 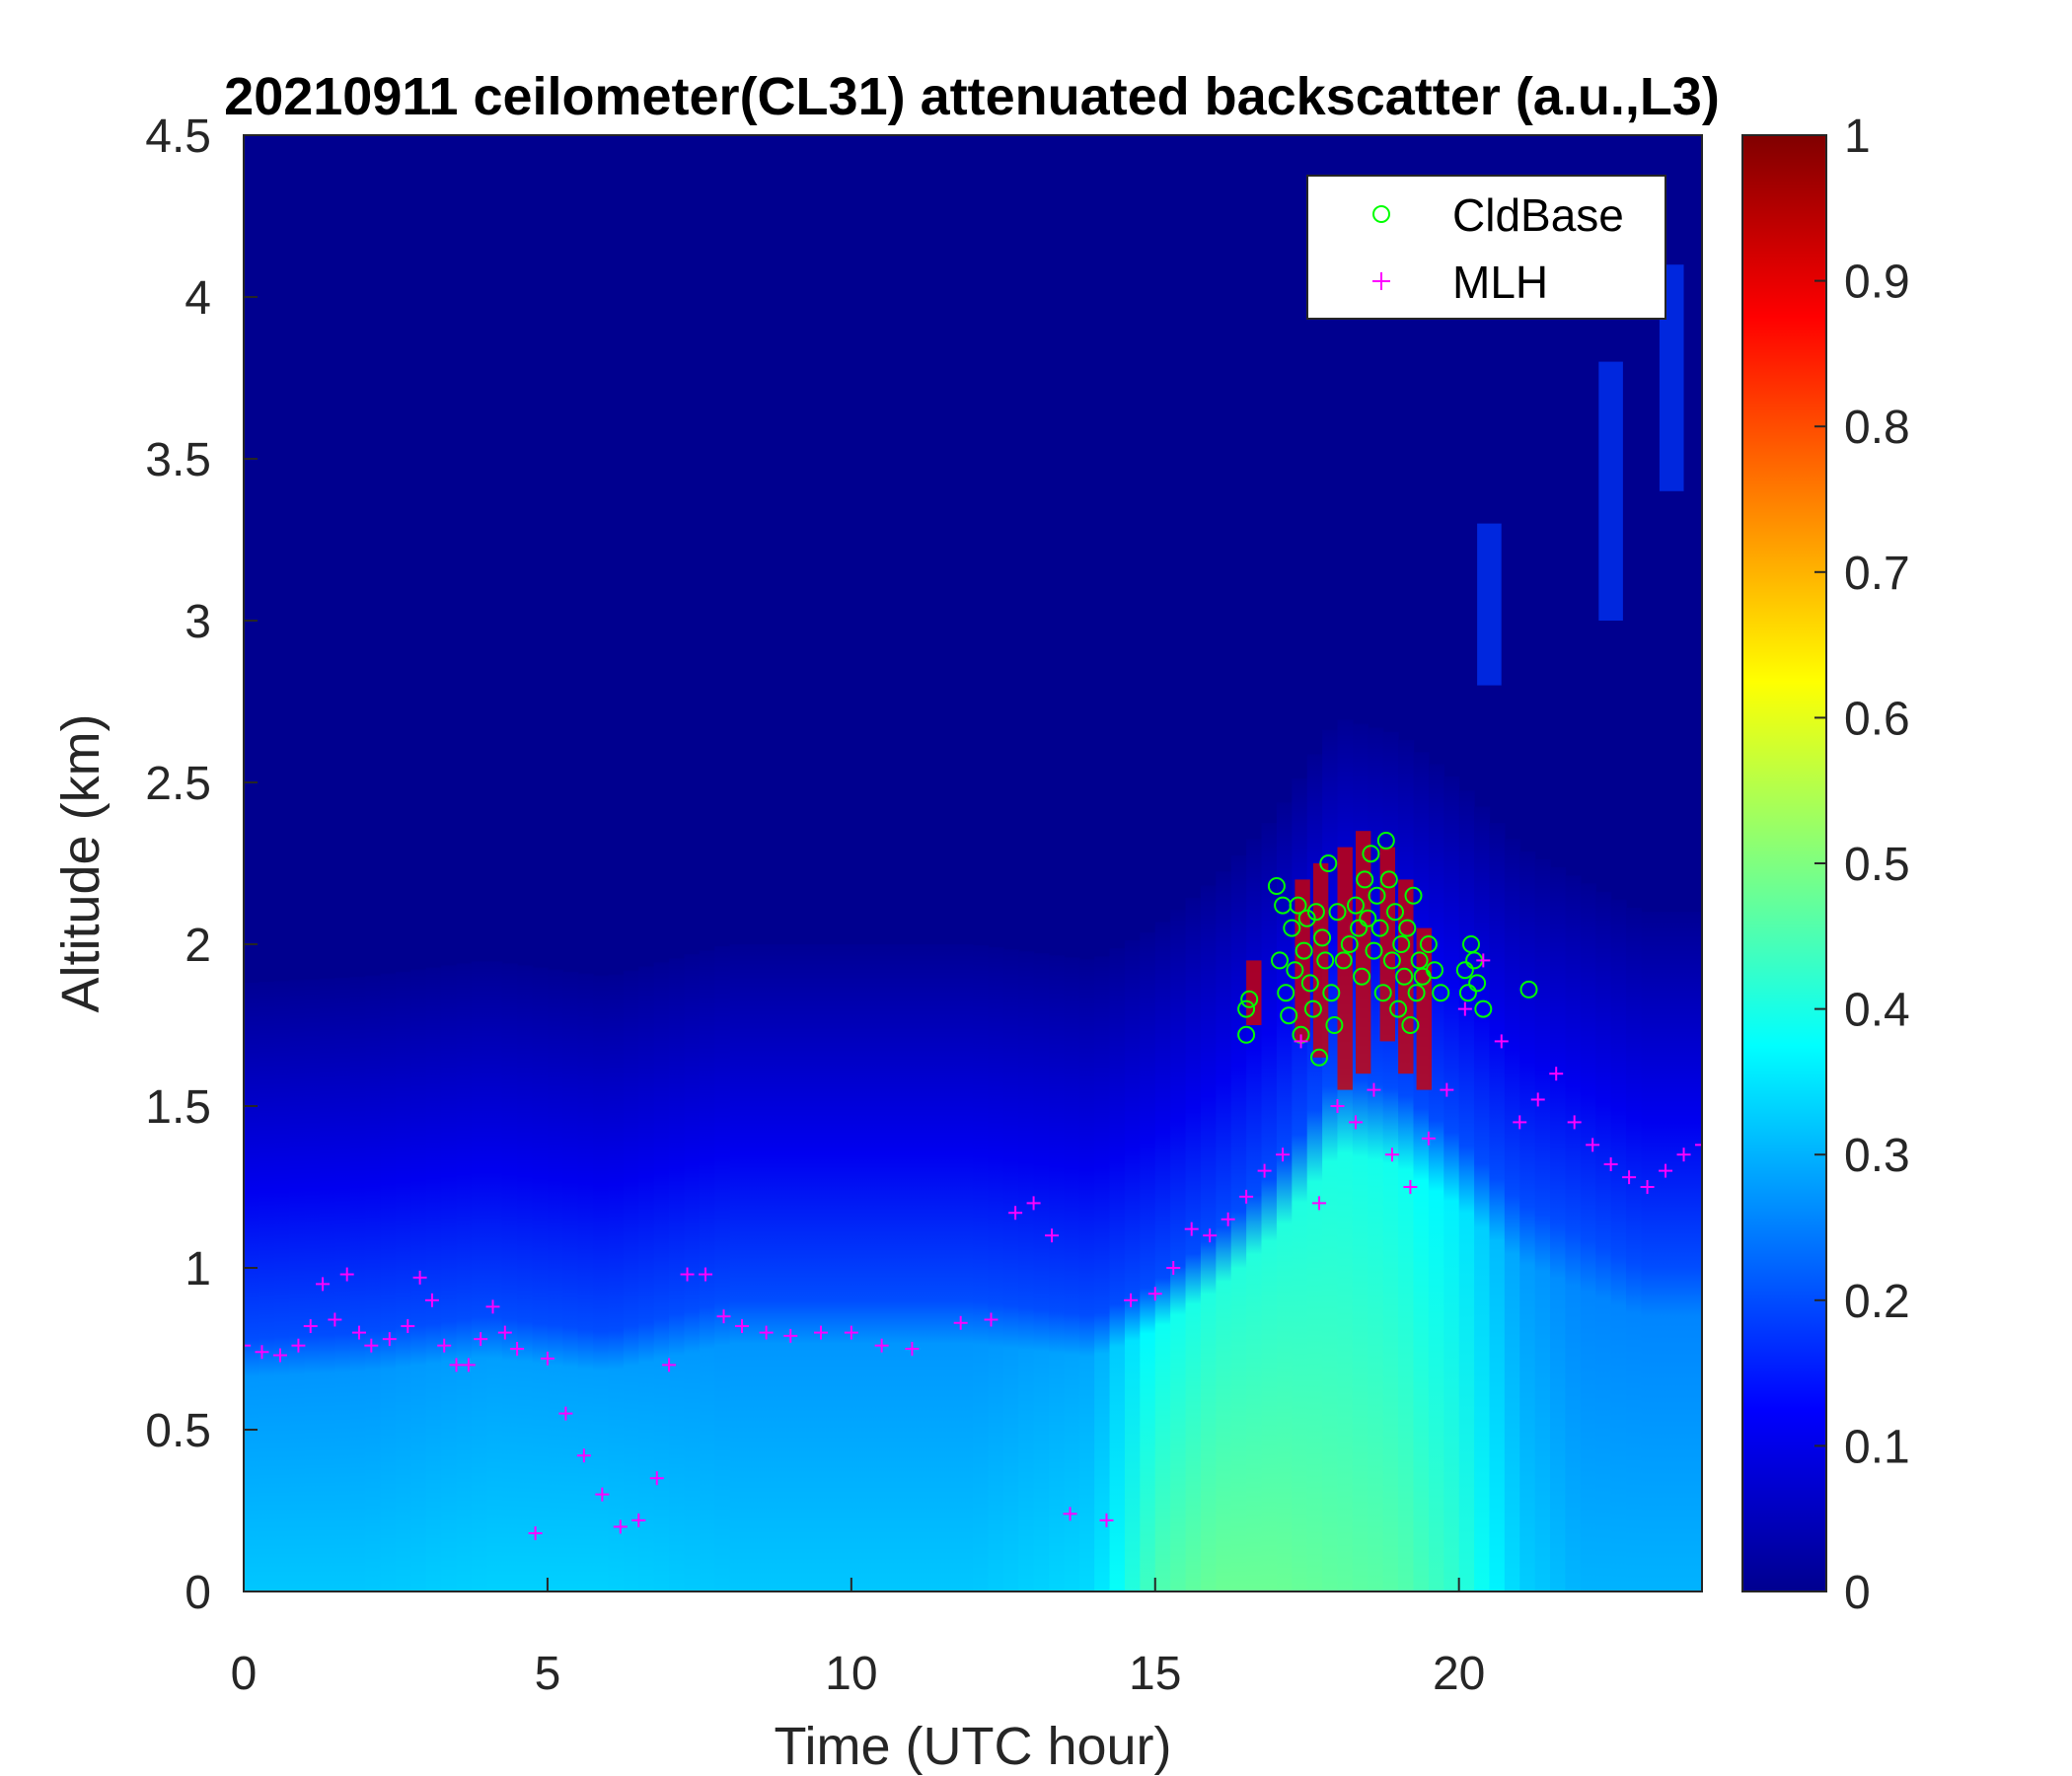 What do you see at coordinates (1877, 1447) in the screenshot?
I see `colorbar-tick-label: 0.1` at bounding box center [1877, 1447].